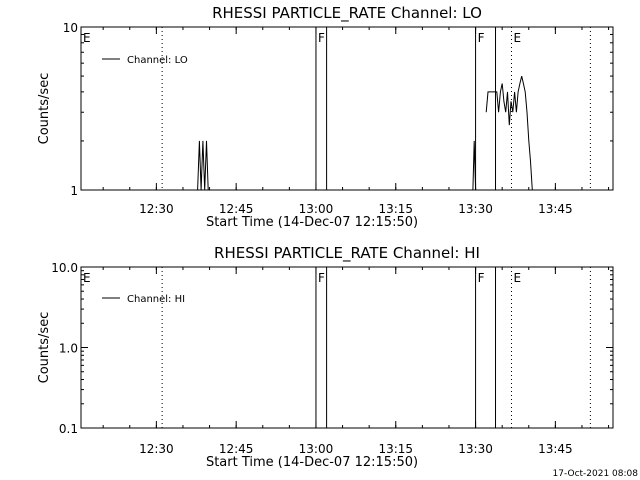 Image resolution: width=640 pixels, height=480 pixels. What do you see at coordinates (596, 474) in the screenshot?
I see `timestamp: 17-Oct-2021 08:08` at bounding box center [596, 474].